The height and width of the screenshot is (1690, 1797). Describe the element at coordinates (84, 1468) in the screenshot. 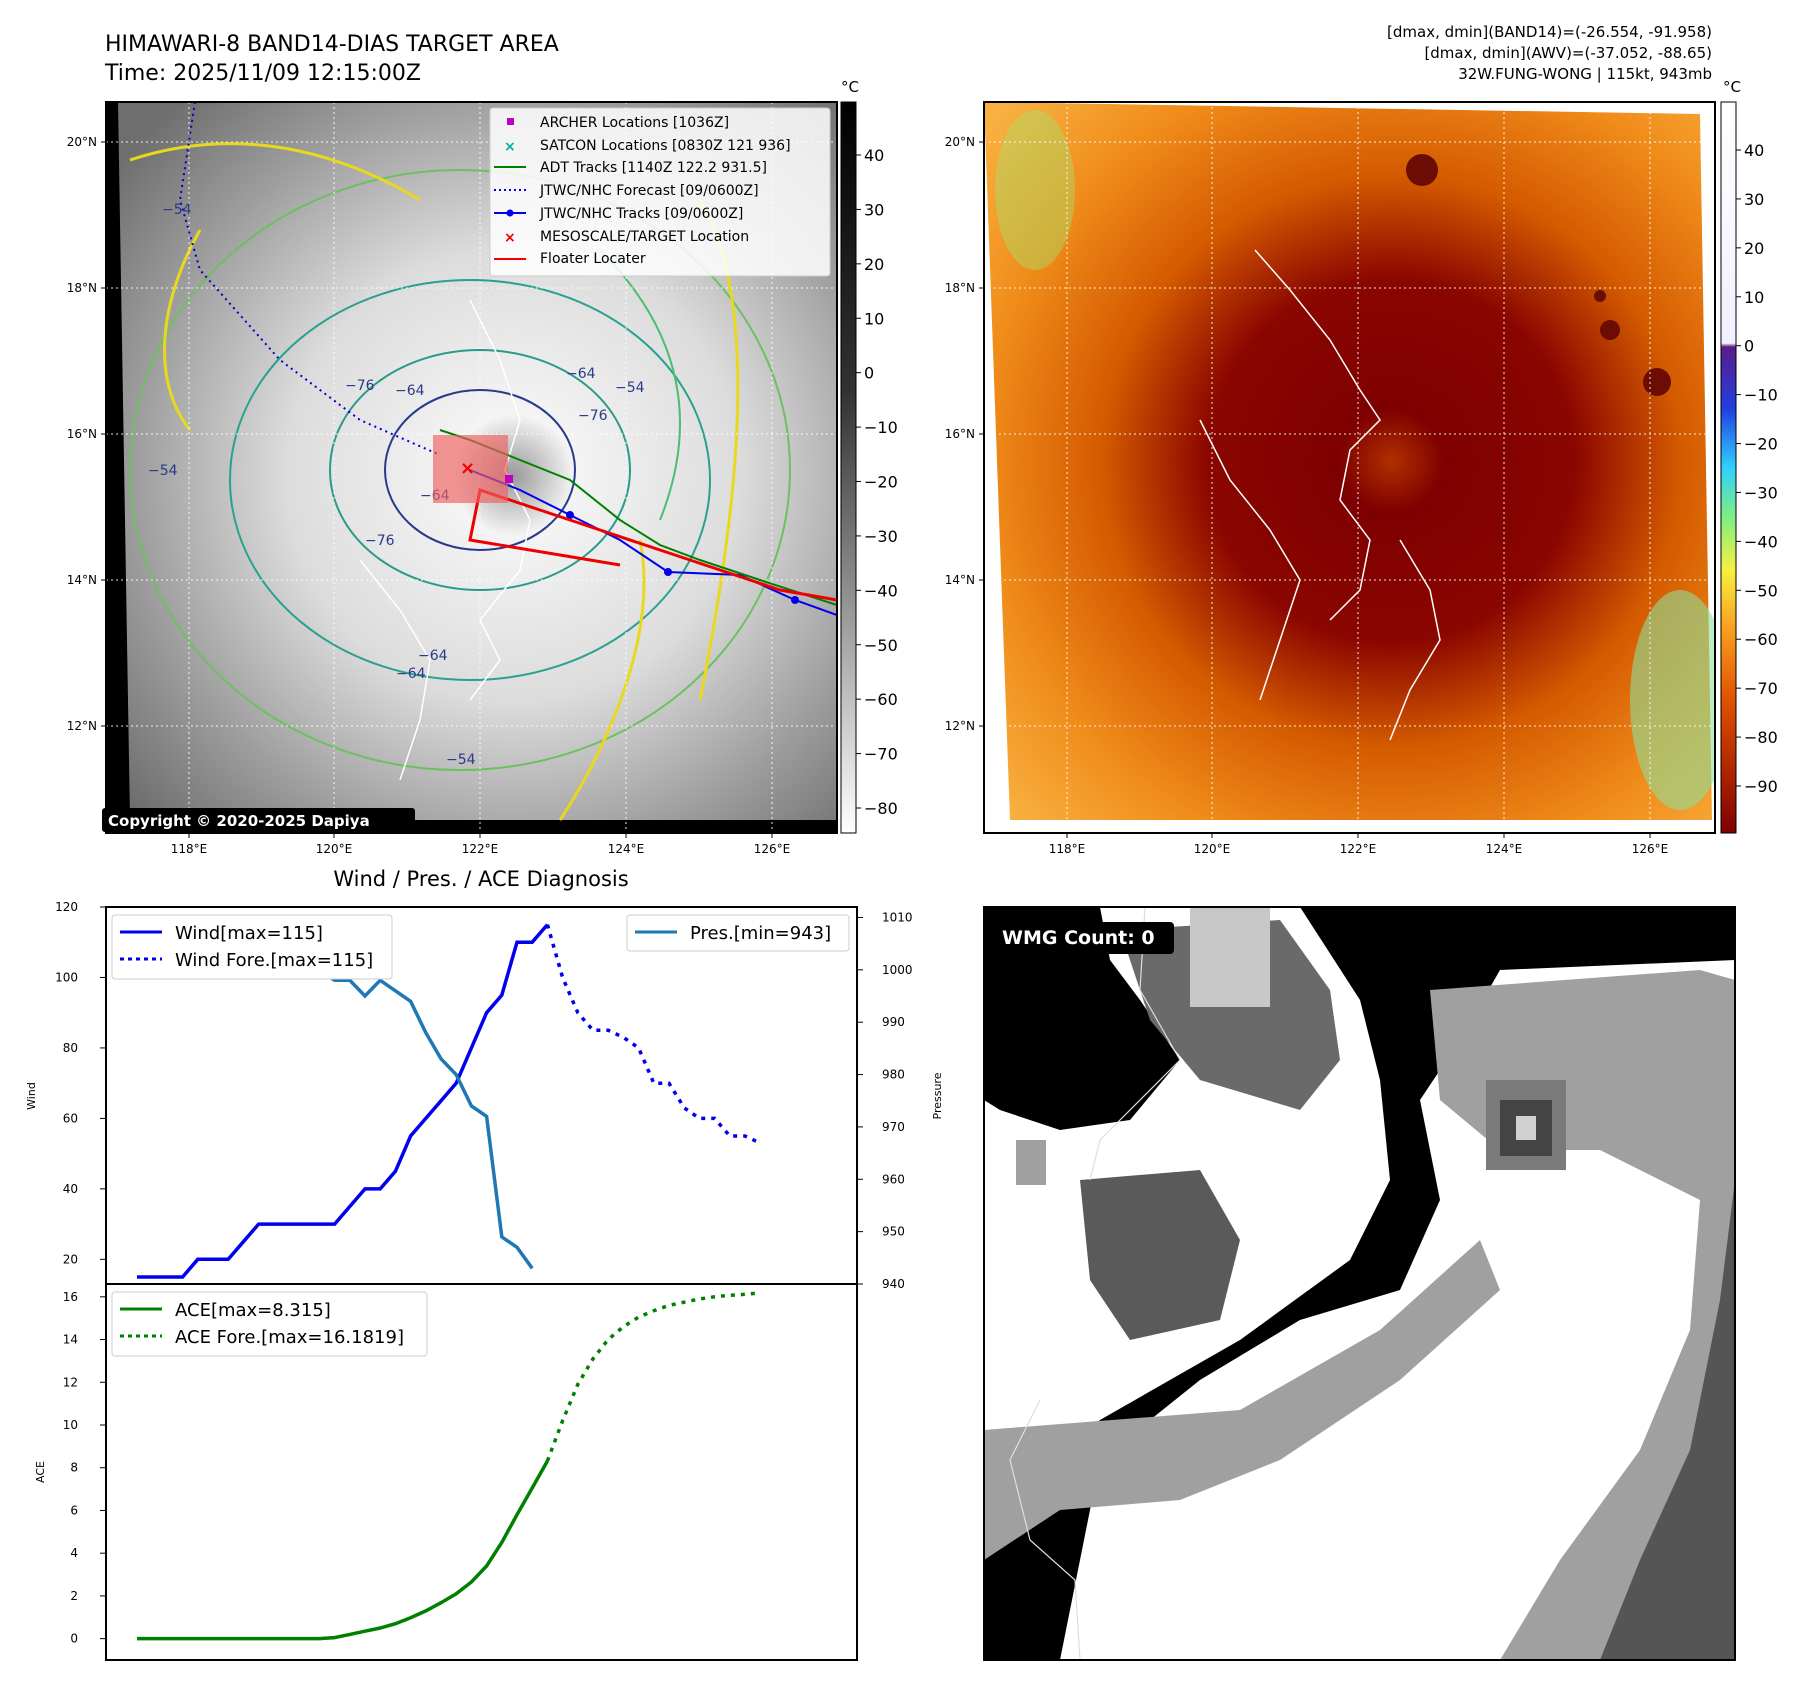

I see `ace-axis-ticks: 0 2 4 6 8 10 12 14 16` at that location.